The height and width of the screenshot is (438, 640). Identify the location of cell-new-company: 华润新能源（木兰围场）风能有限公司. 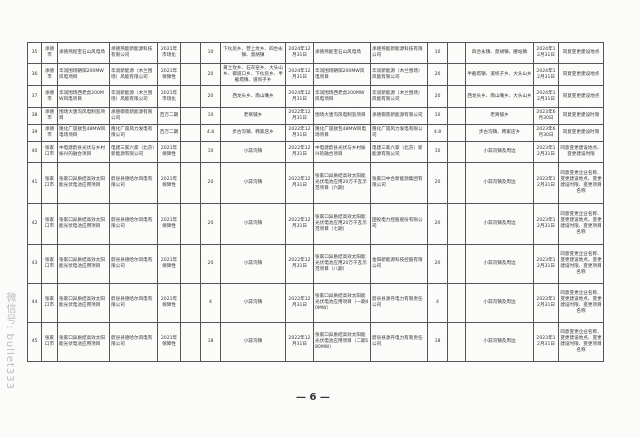
(399, 74).